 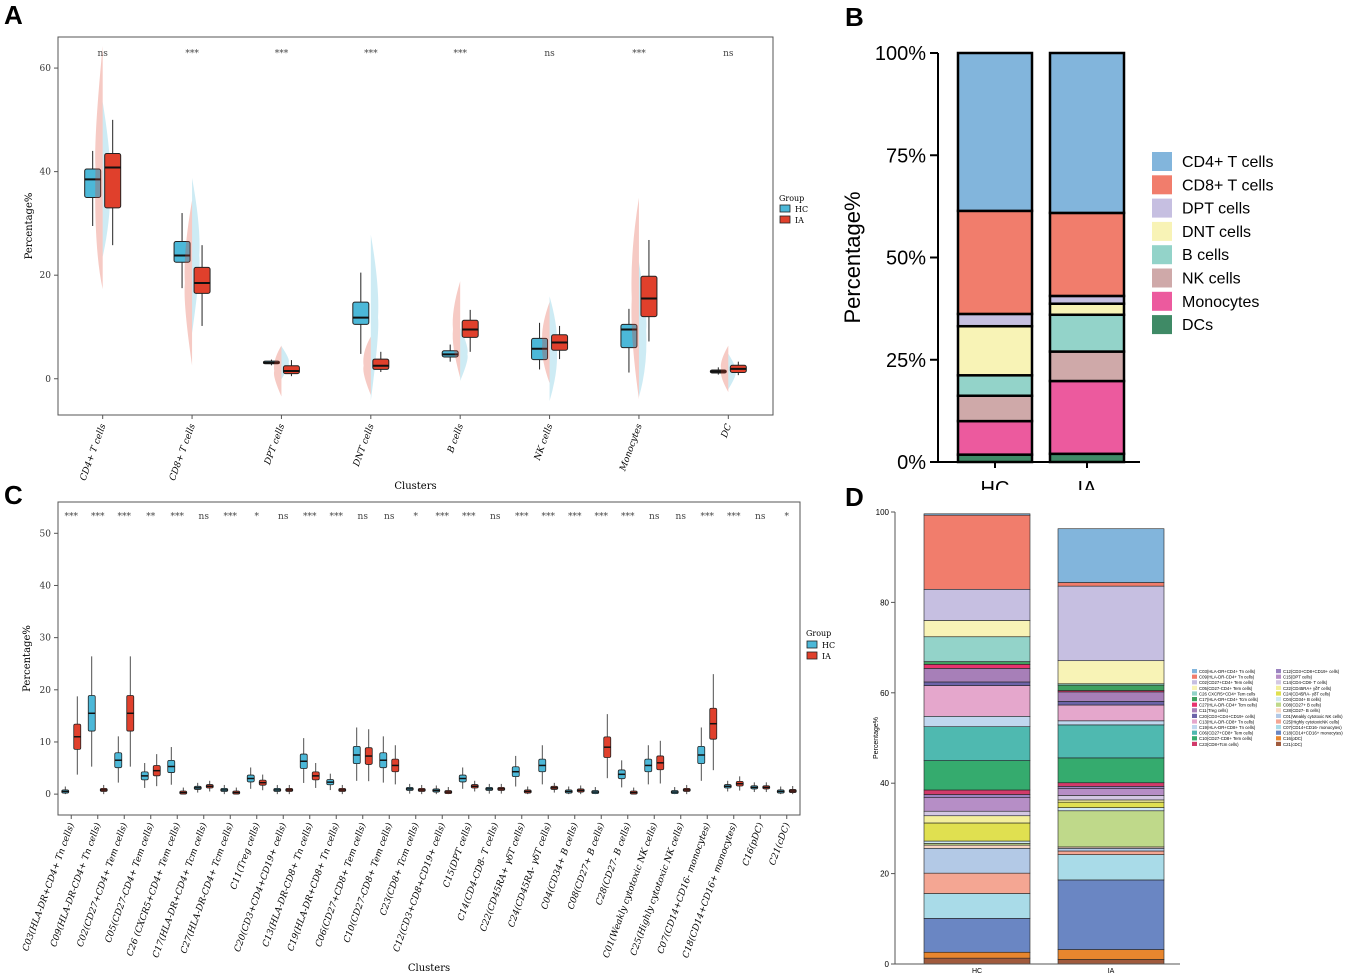 What do you see at coordinates (977, 955) in the screenshot?
I see `bar-segment-hc-c16-pdc` at bounding box center [977, 955].